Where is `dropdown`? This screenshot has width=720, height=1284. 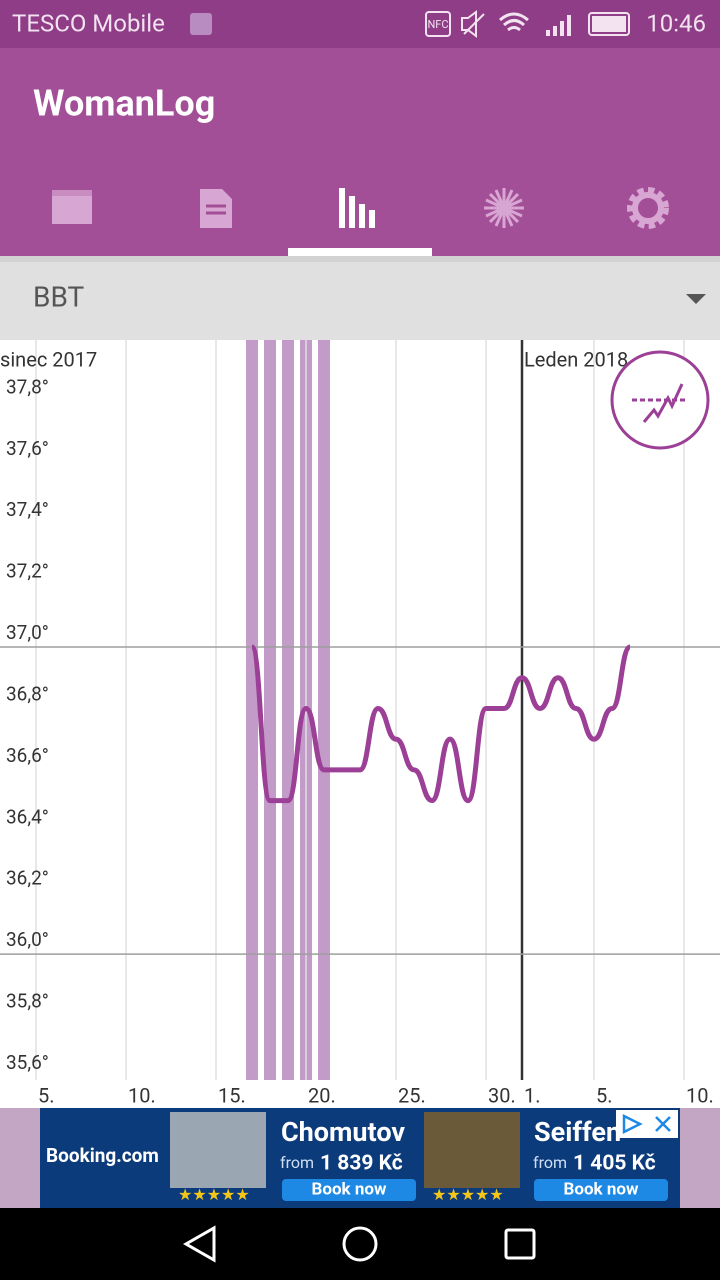 dropdown is located at coordinates (360, 298).